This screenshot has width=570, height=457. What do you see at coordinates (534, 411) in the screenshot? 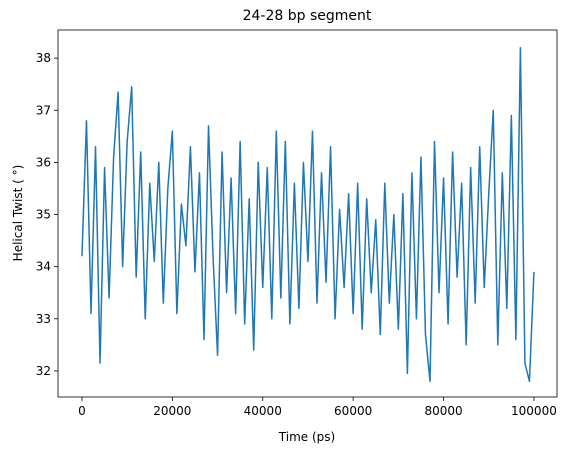
I see `x-tick-label: 100000` at bounding box center [534, 411].